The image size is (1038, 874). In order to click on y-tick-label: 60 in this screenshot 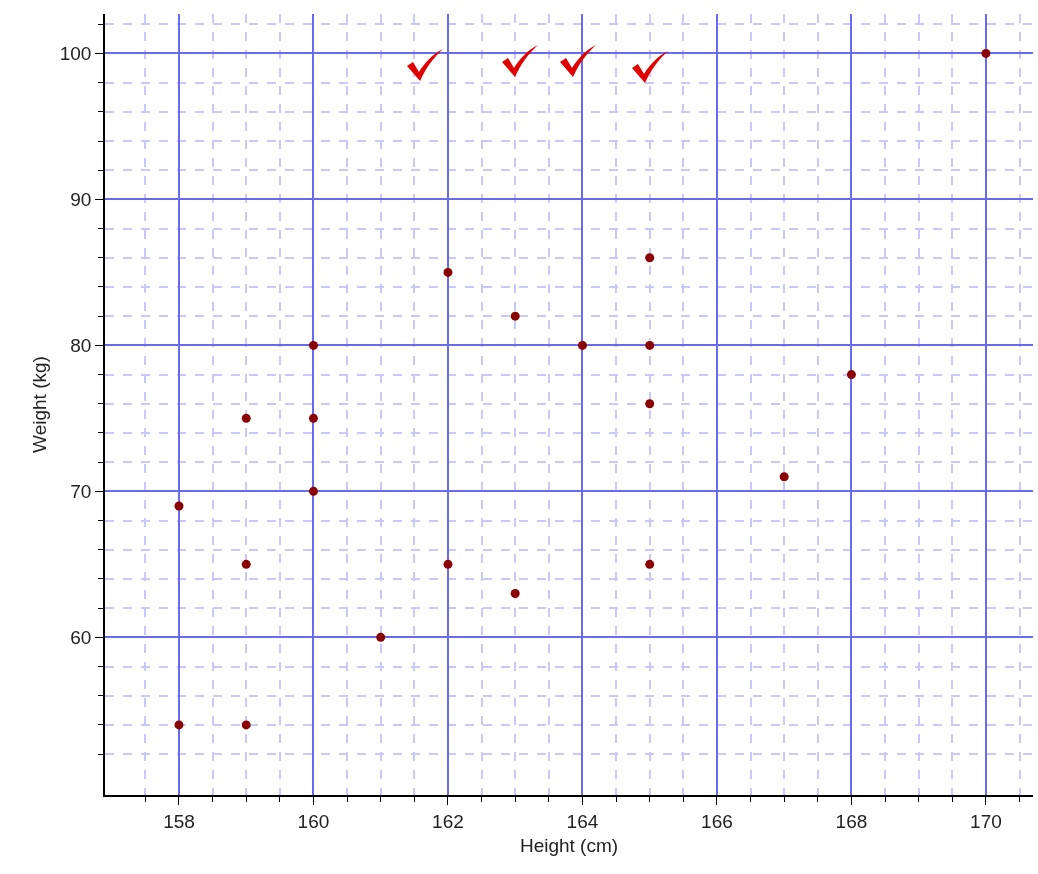, I will do `click(81, 637)`.